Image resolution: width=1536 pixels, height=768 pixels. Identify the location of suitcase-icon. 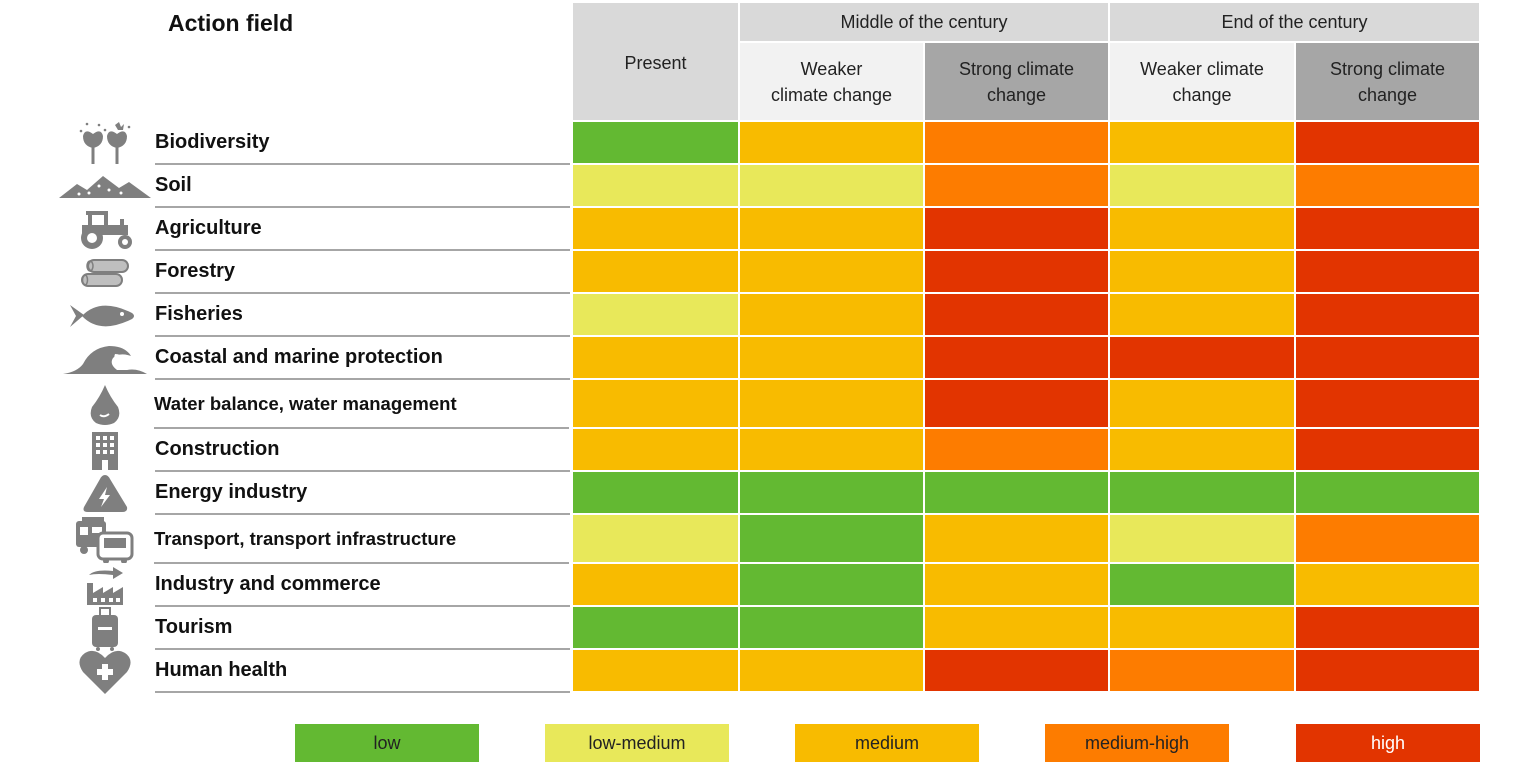
(105, 628).